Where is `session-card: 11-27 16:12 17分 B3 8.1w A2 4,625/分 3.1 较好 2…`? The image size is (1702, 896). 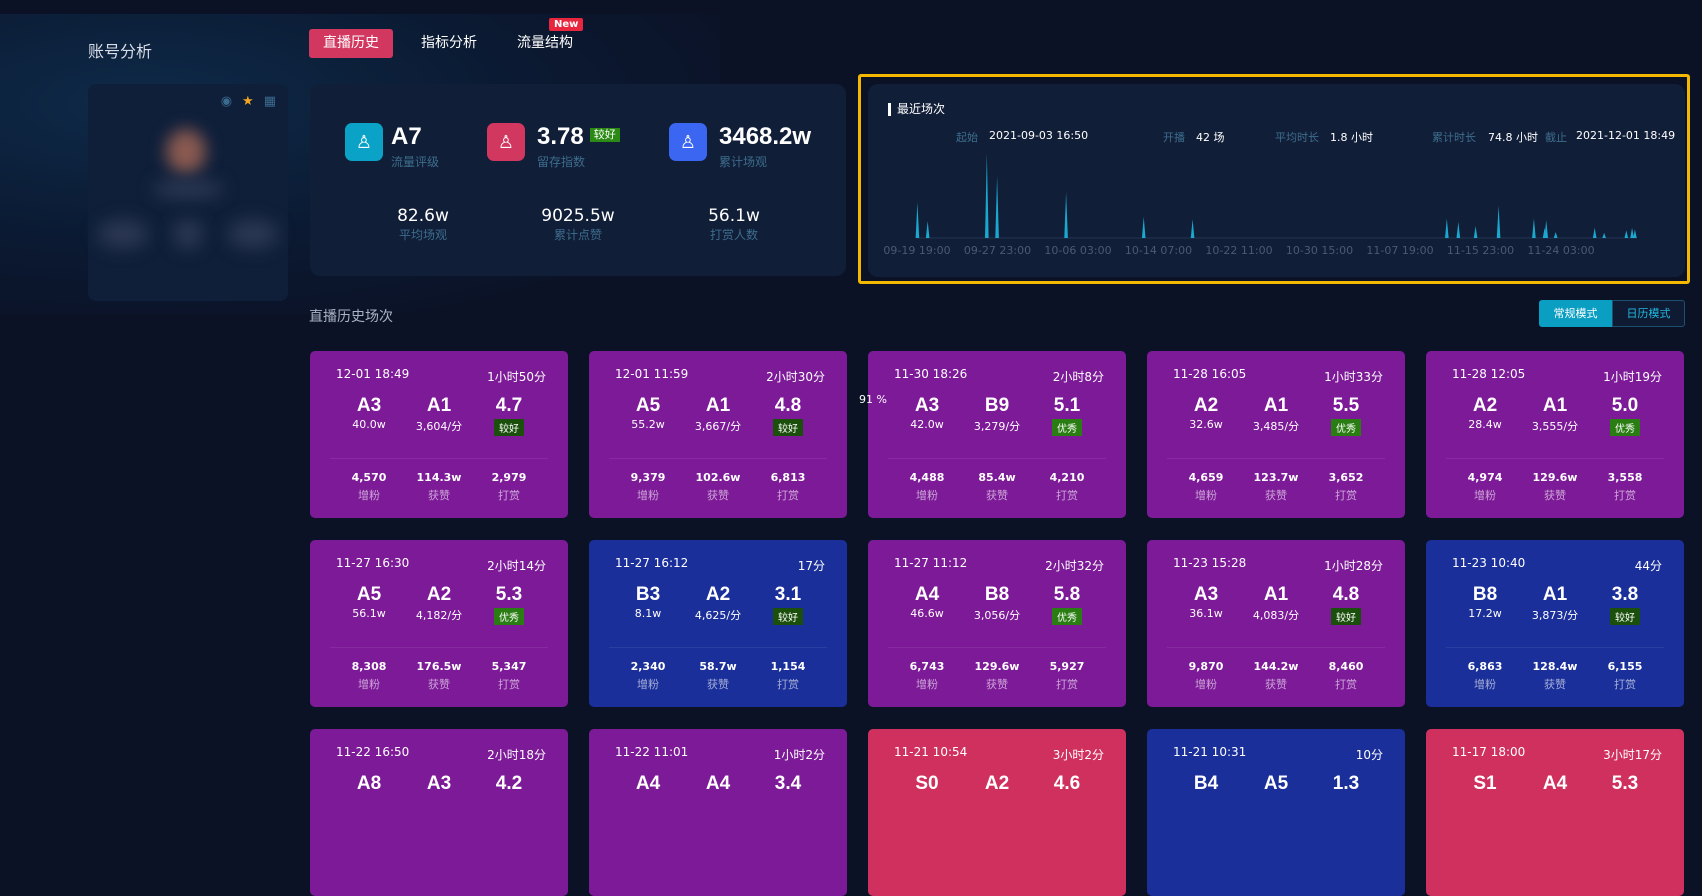 session-card: 11-27 16:12 17分 B3 8.1w A2 4,625/分 3.1 较好 2… is located at coordinates (718, 623).